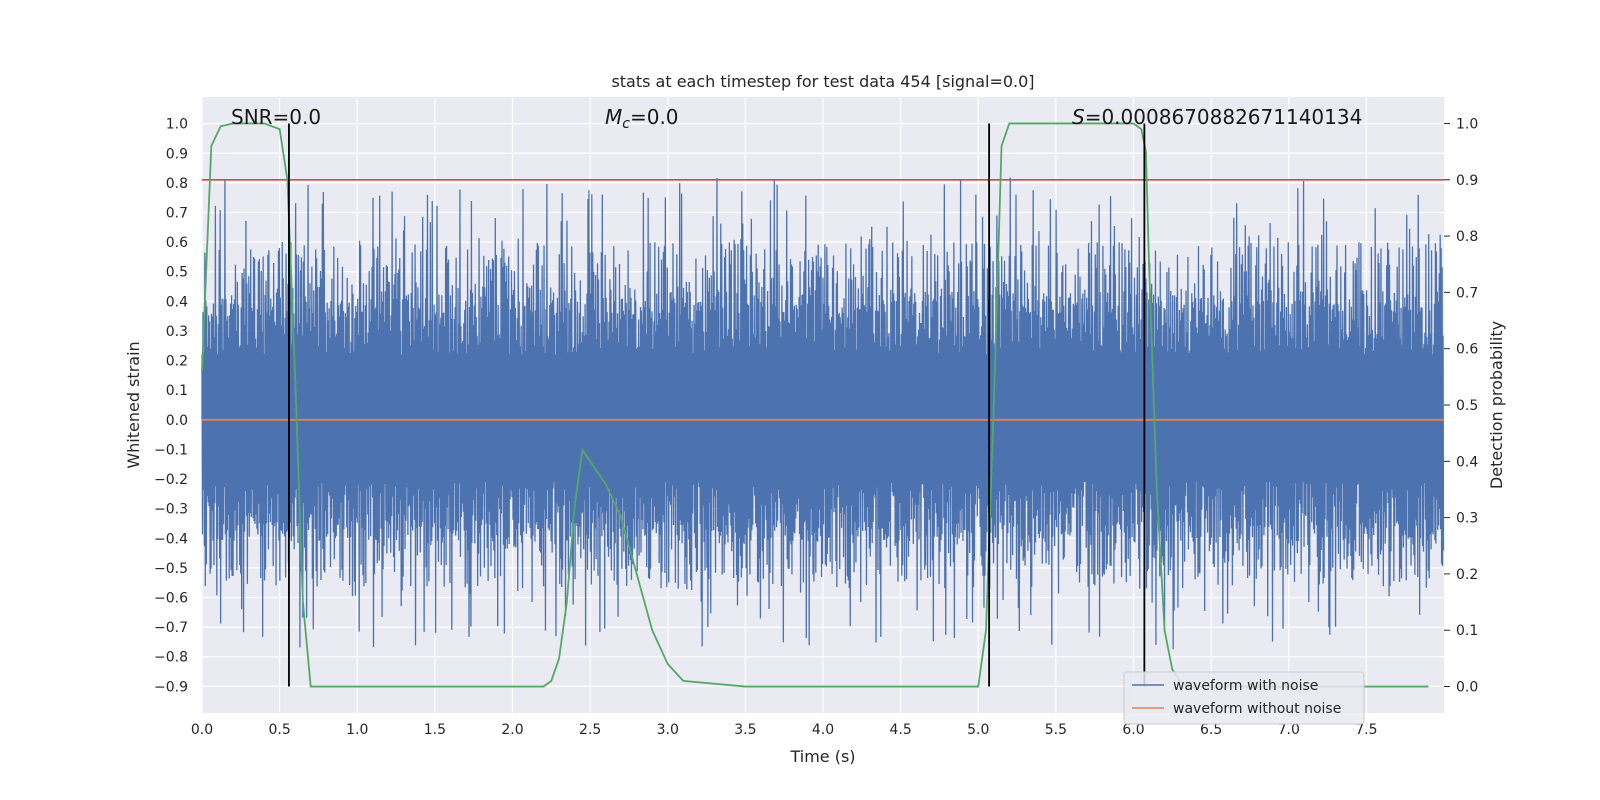 The image size is (1600, 800). Describe the element at coordinates (1467, 350) in the screenshot. I see `y2-tick-label: 0.6` at that location.